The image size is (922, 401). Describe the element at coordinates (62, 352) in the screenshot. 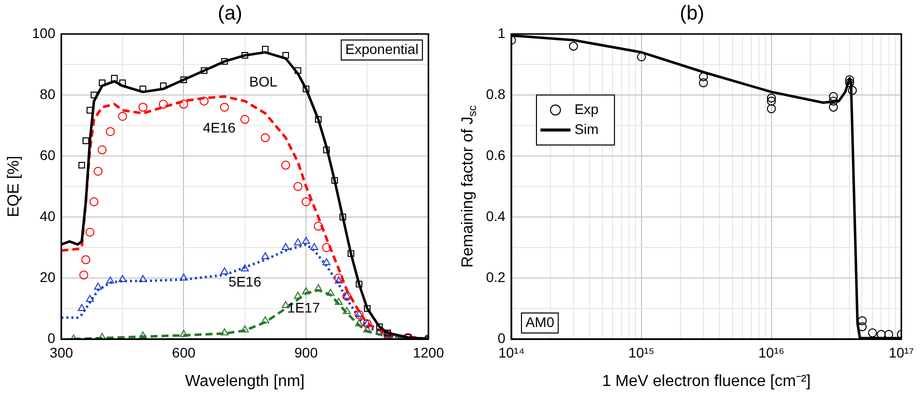

I see `x-tick-label: 300` at that location.